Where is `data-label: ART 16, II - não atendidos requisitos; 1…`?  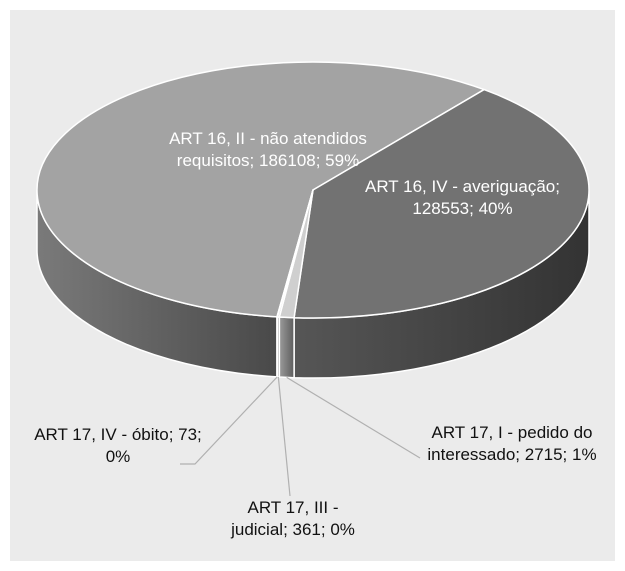 data-label: ART 16, II - não atendidos requisitos; 1… is located at coordinates (268, 149).